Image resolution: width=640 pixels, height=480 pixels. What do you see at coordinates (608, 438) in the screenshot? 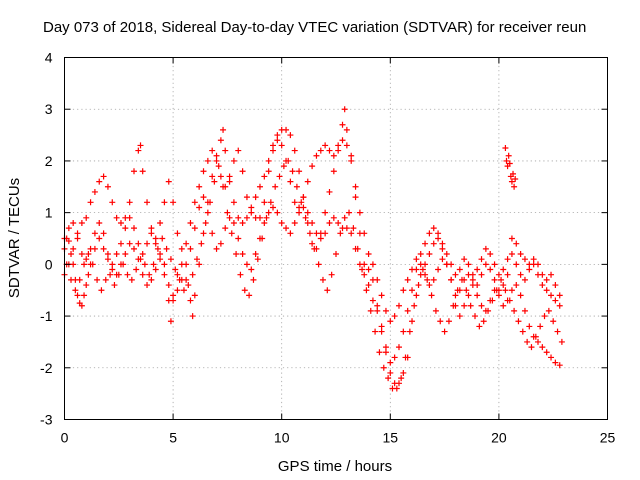
I see `x-tick-label: 25` at bounding box center [608, 438].